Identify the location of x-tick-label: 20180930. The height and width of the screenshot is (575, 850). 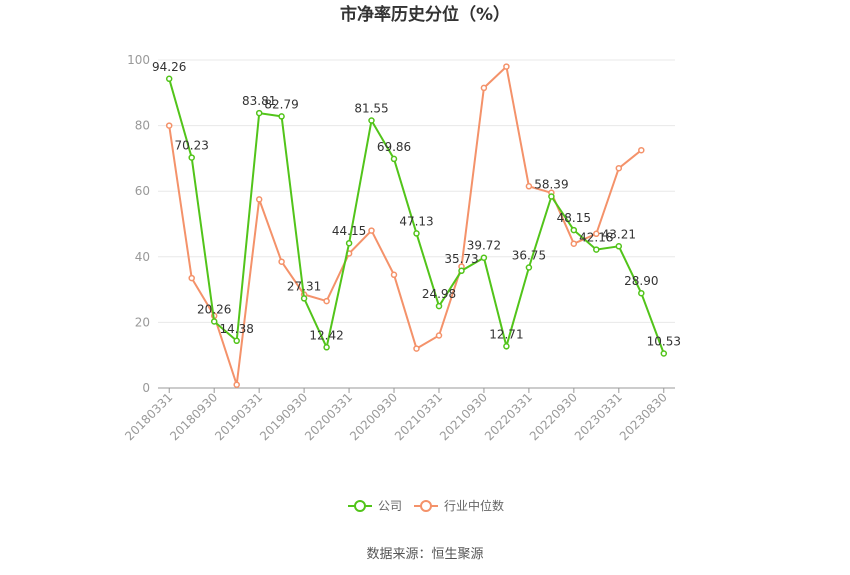
(193, 416).